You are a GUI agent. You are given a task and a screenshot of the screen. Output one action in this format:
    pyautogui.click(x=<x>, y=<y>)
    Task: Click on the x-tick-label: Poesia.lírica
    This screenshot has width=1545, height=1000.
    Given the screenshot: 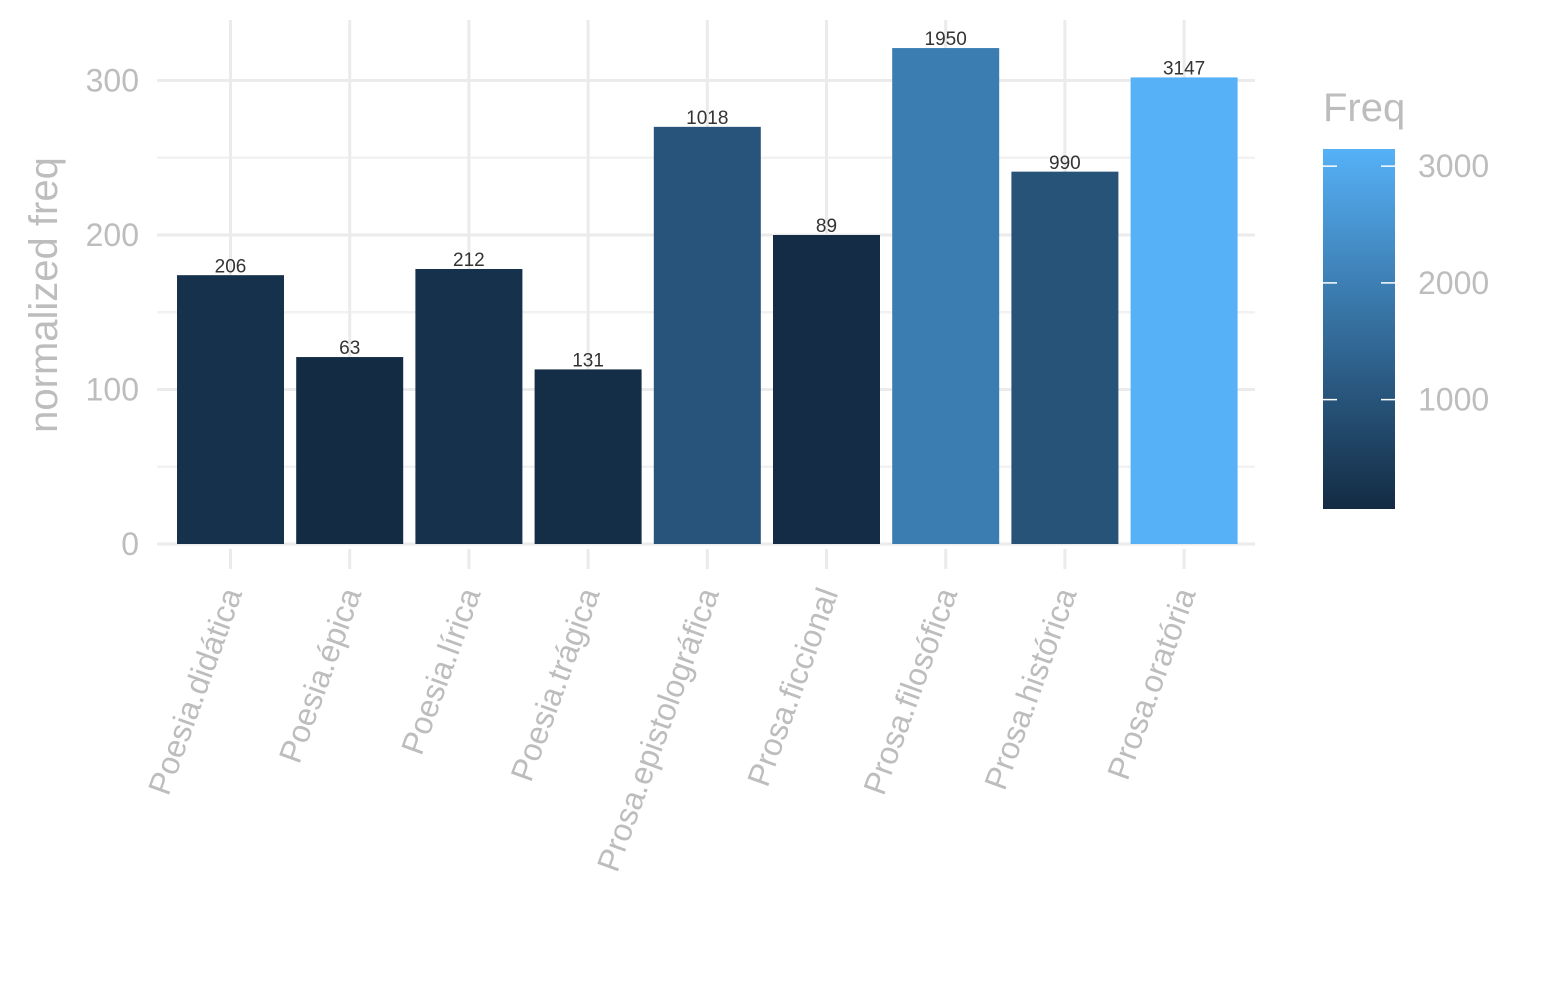 What is the action you would take?
    pyautogui.click(x=441, y=671)
    